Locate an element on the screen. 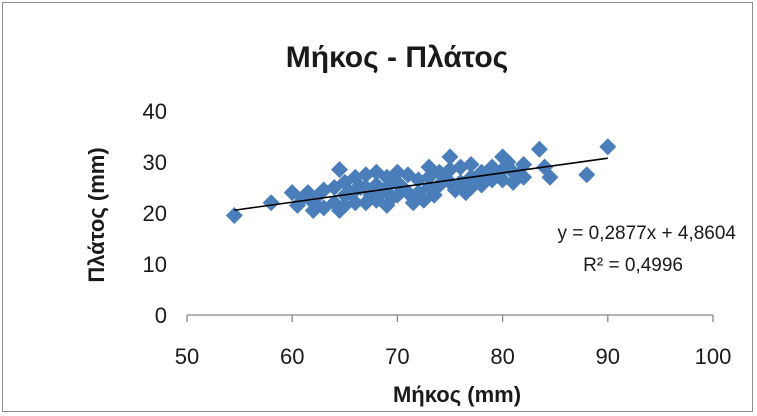 Image resolution: width=757 pixels, height=416 pixels. y-tick-label: 20 is located at coordinates (155, 213).